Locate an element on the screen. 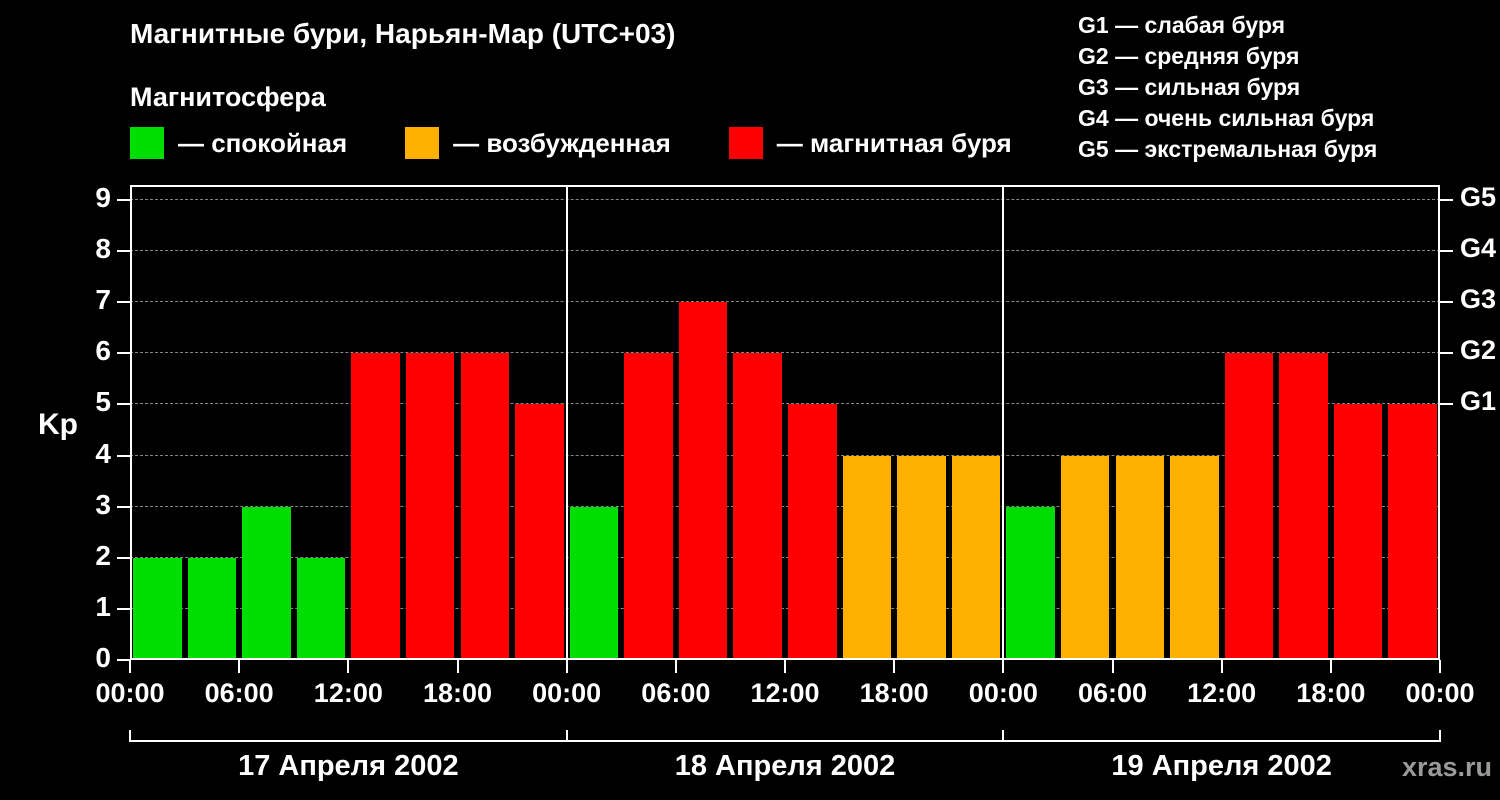 Image resolution: width=1500 pixels, height=800 pixels. g-scale-label: G3 is located at coordinates (1478, 299).